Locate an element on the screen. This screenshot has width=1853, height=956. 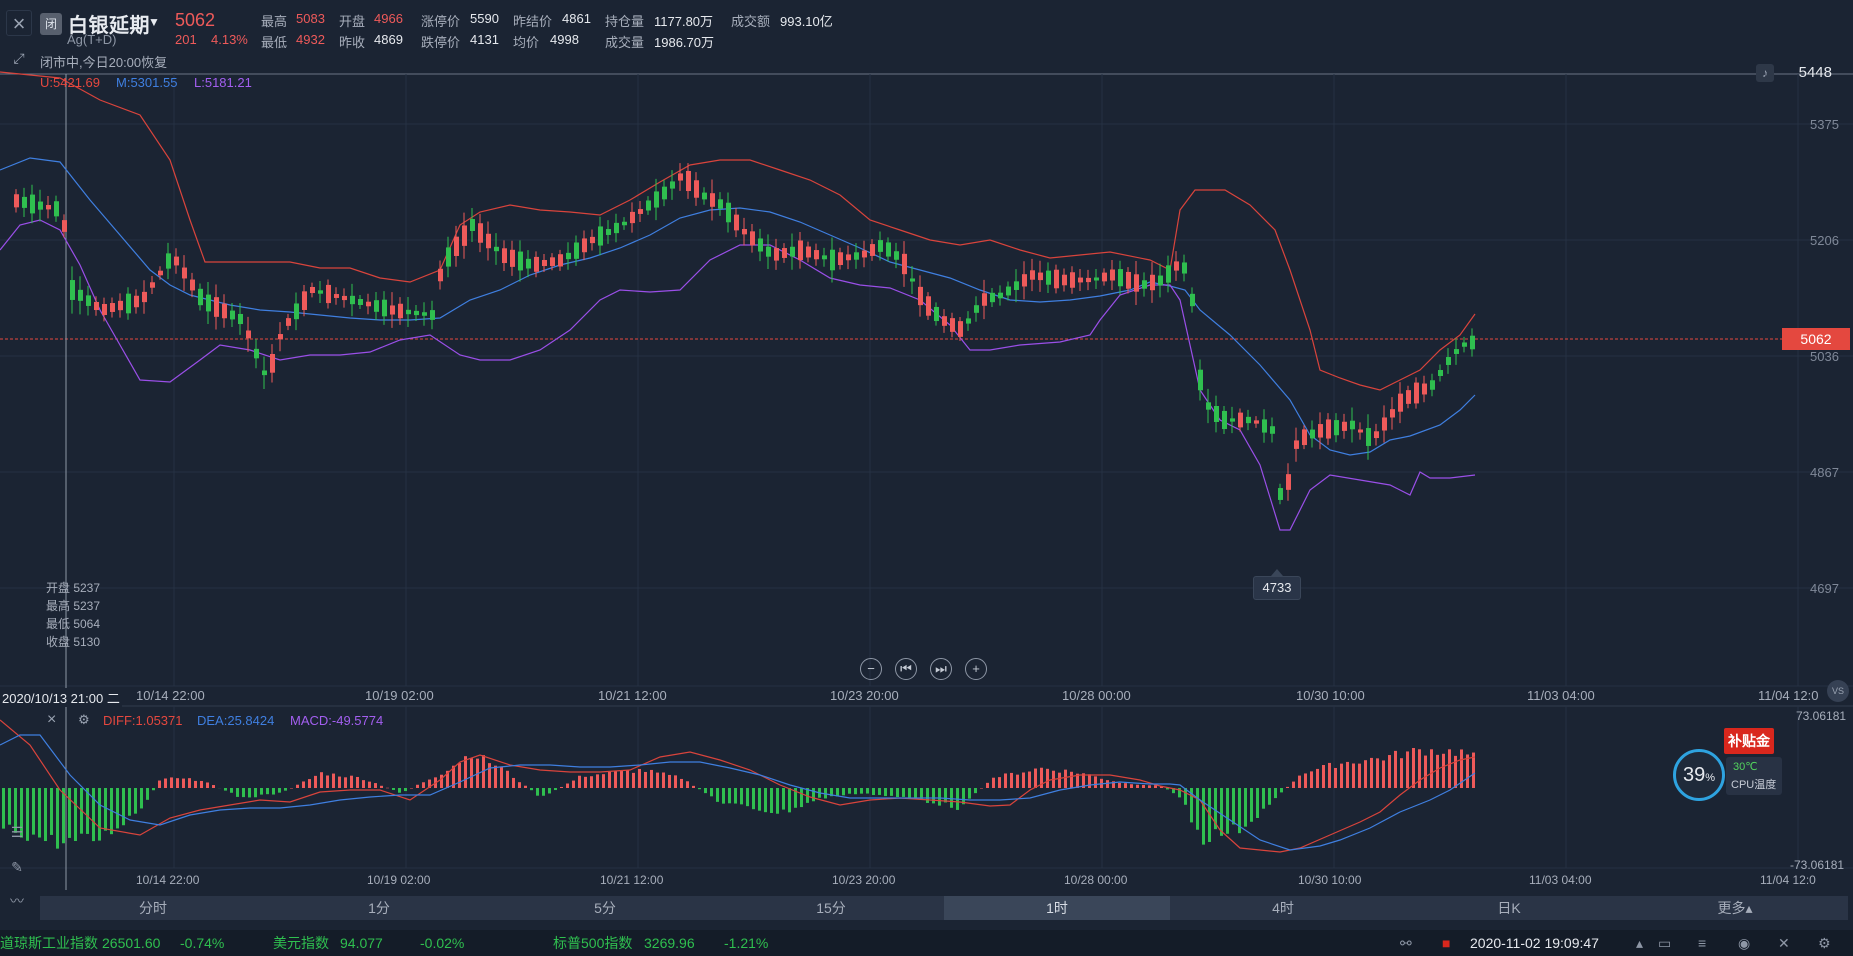
ticker-name: 道琼斯工业指数 is located at coordinates (49, 943).